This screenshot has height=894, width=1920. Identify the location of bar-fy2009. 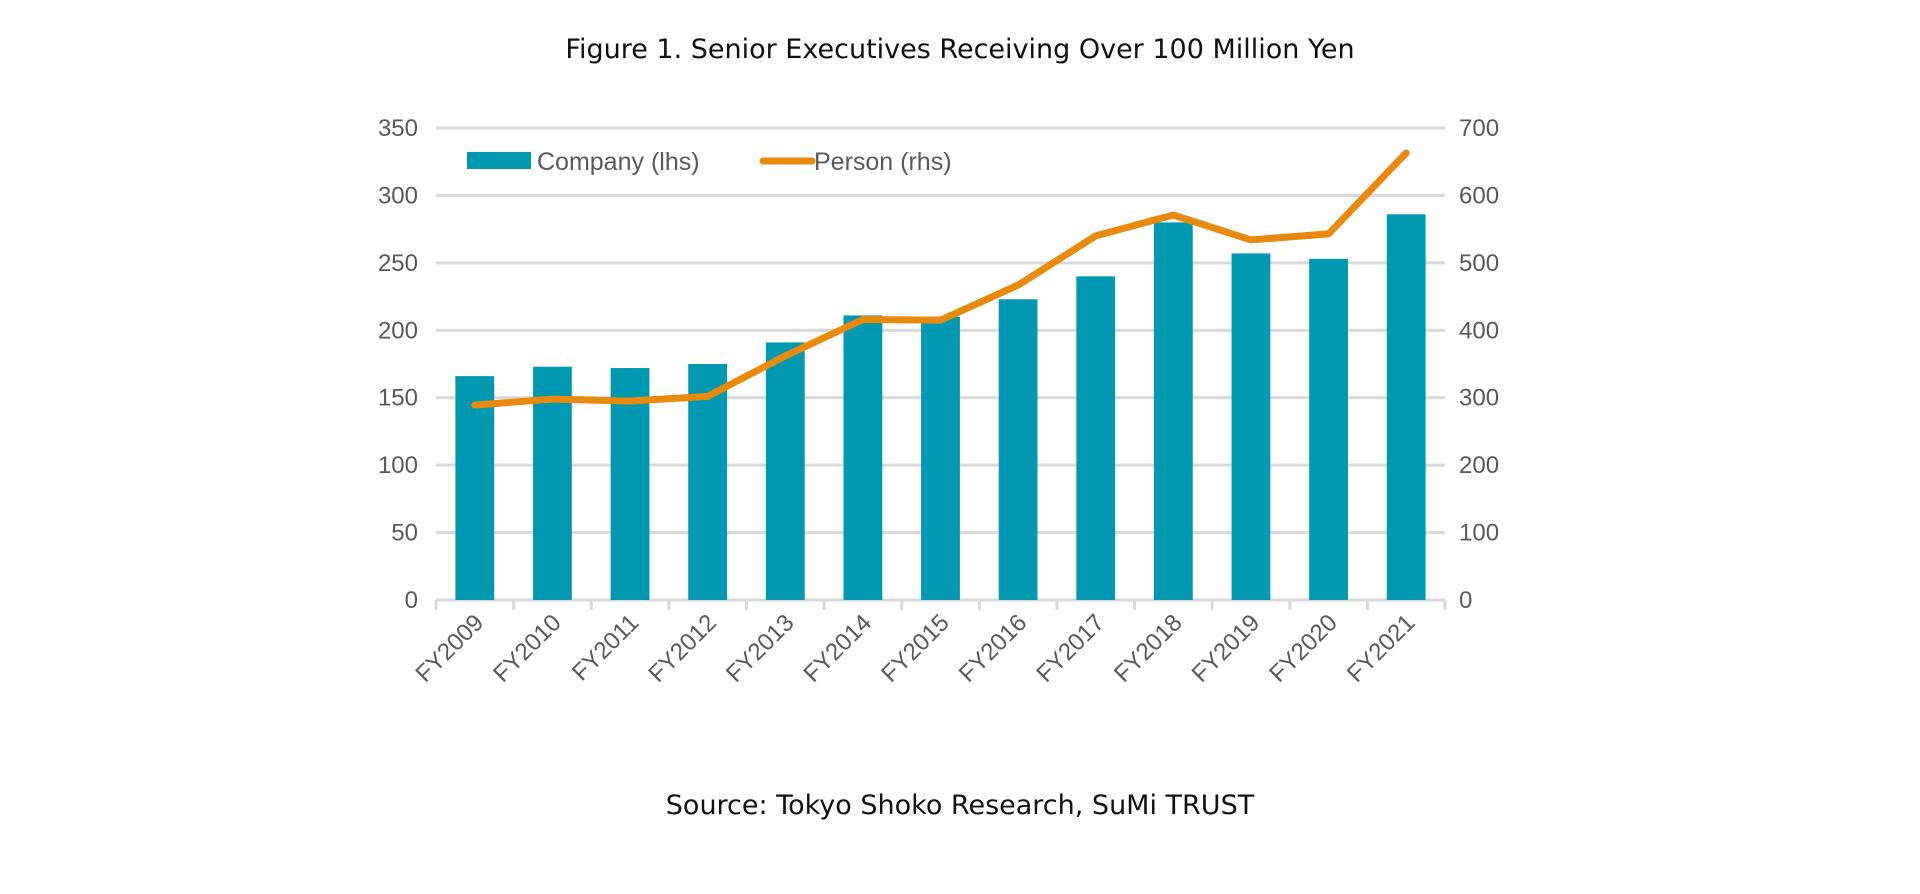
(475, 488).